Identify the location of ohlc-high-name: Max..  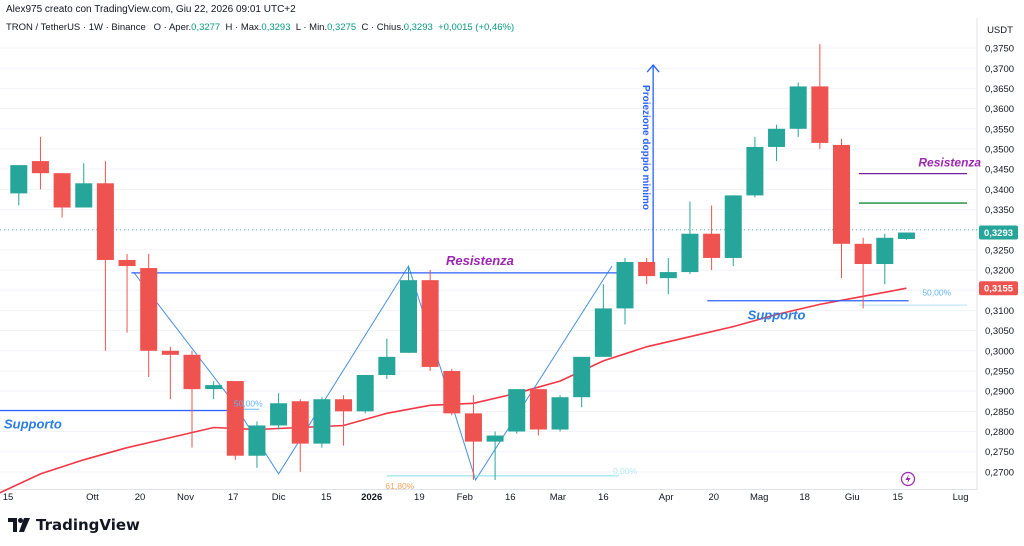
(251, 27).